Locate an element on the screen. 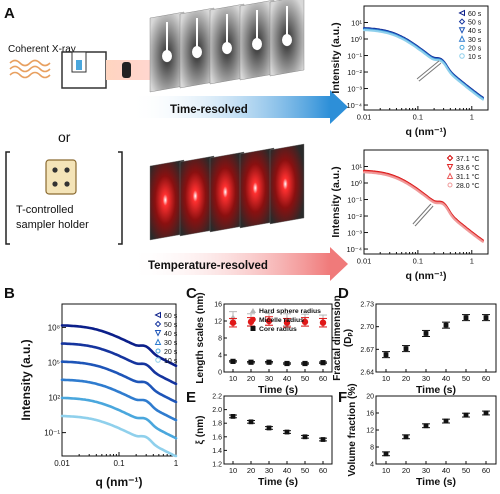 This screenshot has width=500, height=494. y-tick-label: 16 is located at coordinates (218, 305).